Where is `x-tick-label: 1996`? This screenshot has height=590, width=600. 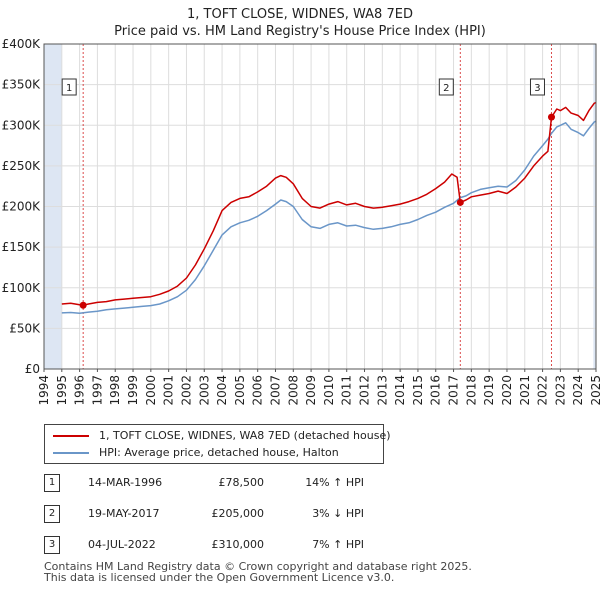 x-tick-label: 1996 is located at coordinates (80, 390).